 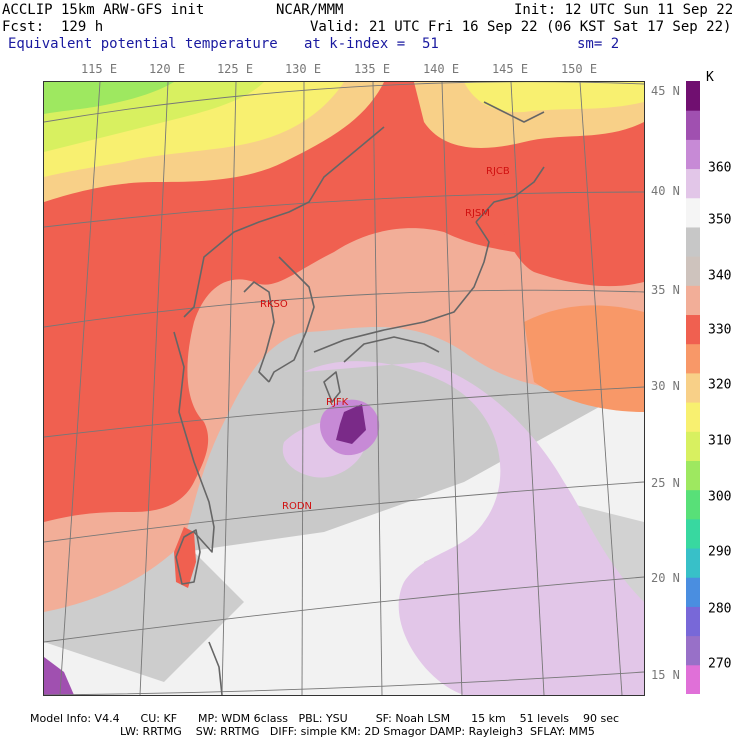 I want to click on colorbar-tick: 270, so click(x=720, y=664).